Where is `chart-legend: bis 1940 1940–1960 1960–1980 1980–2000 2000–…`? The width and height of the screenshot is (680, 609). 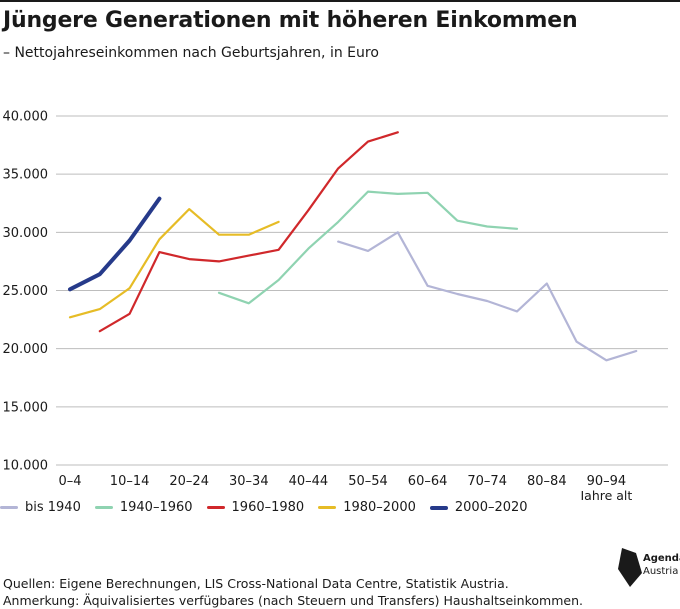 chart-legend: bis 1940 1940–1960 1960–1980 1980–2000 2000–… is located at coordinates (271, 507).